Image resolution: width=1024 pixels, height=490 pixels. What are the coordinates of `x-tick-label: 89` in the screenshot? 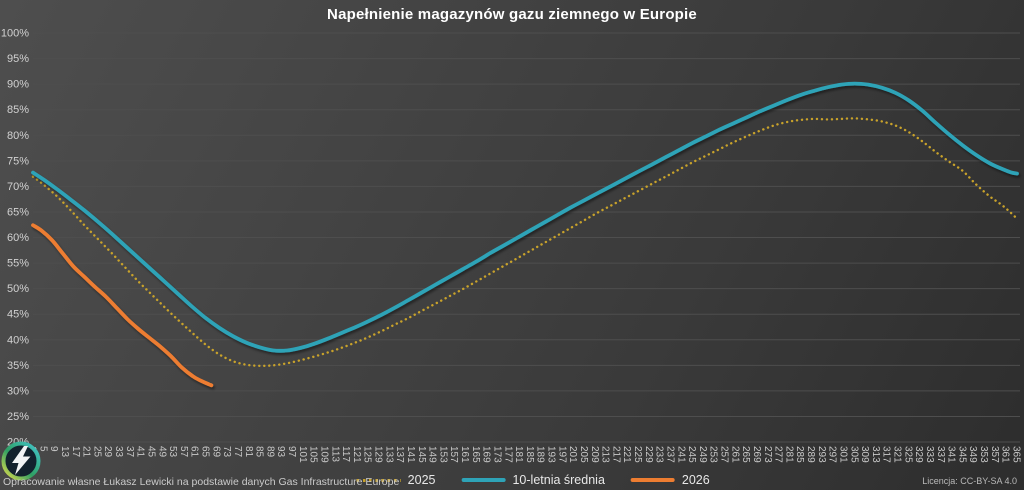 It's located at (269, 452).